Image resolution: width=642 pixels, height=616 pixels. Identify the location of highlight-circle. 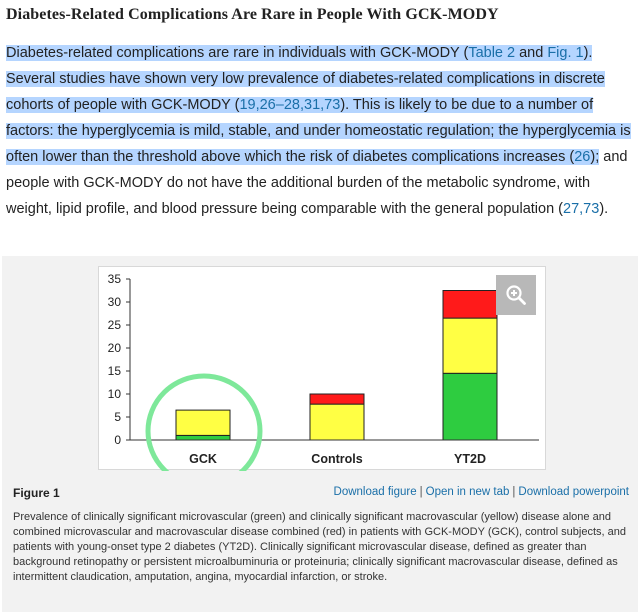
(204, 422).